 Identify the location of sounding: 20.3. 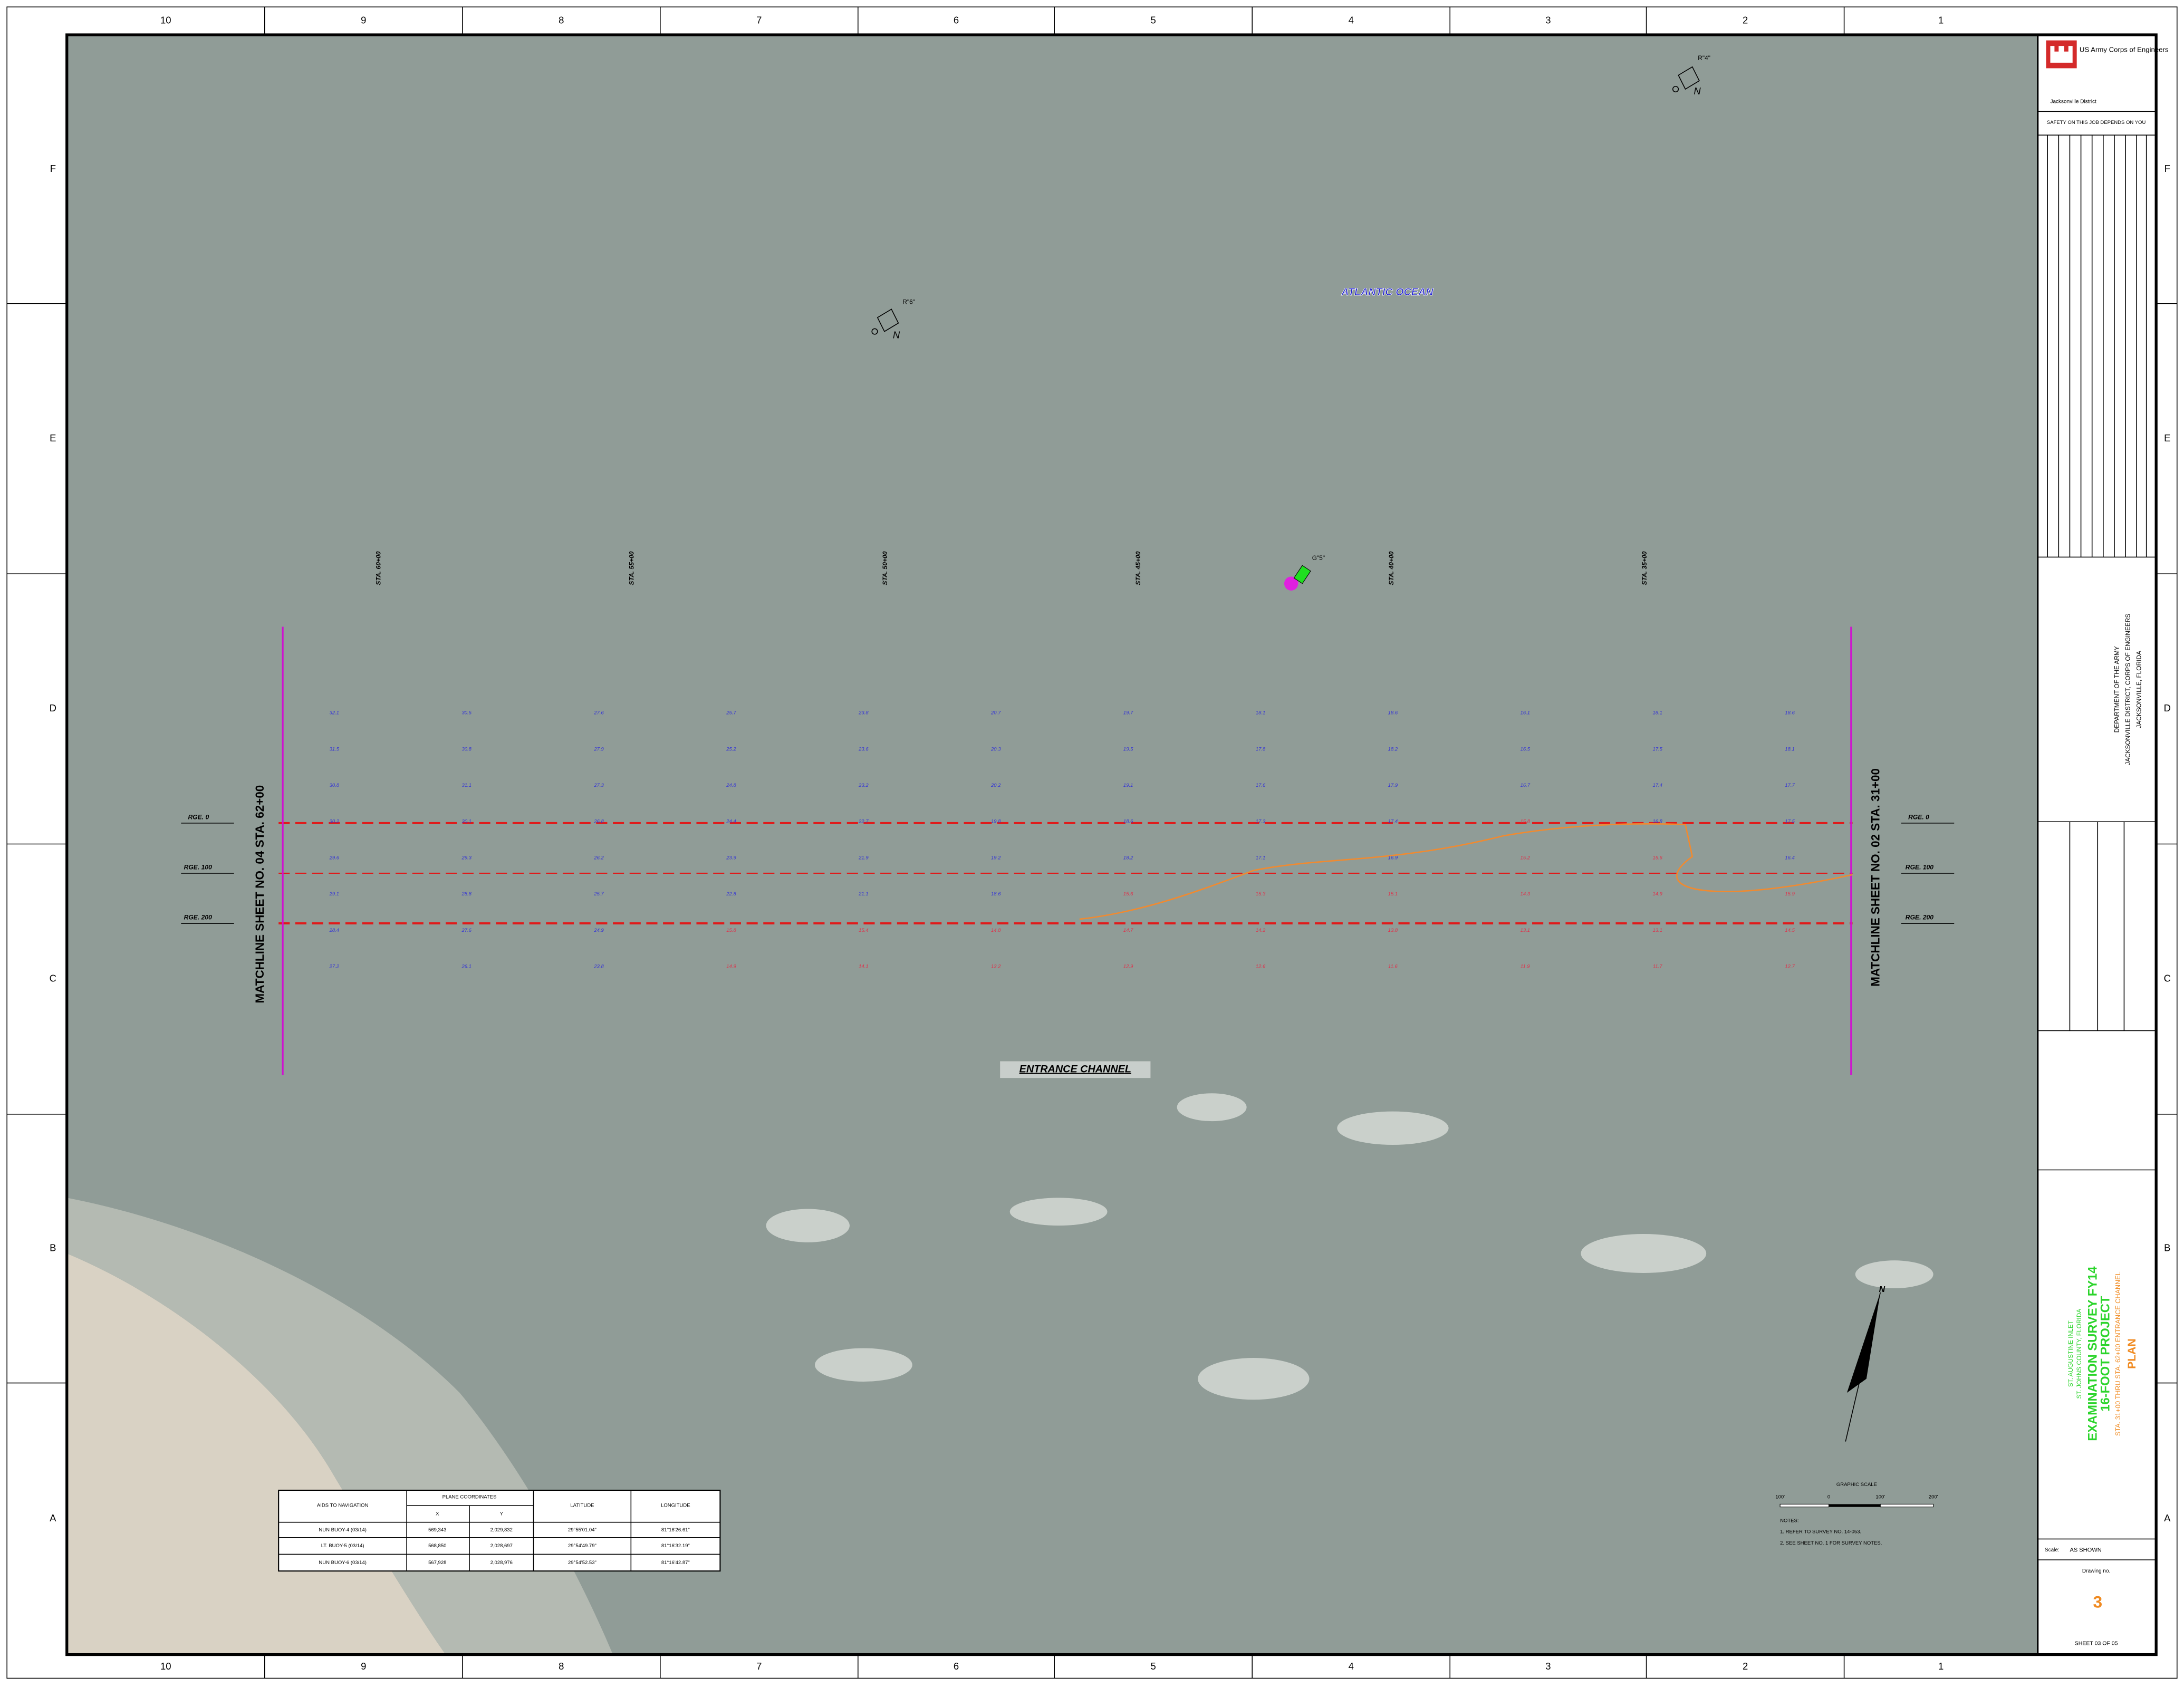
(995, 749).